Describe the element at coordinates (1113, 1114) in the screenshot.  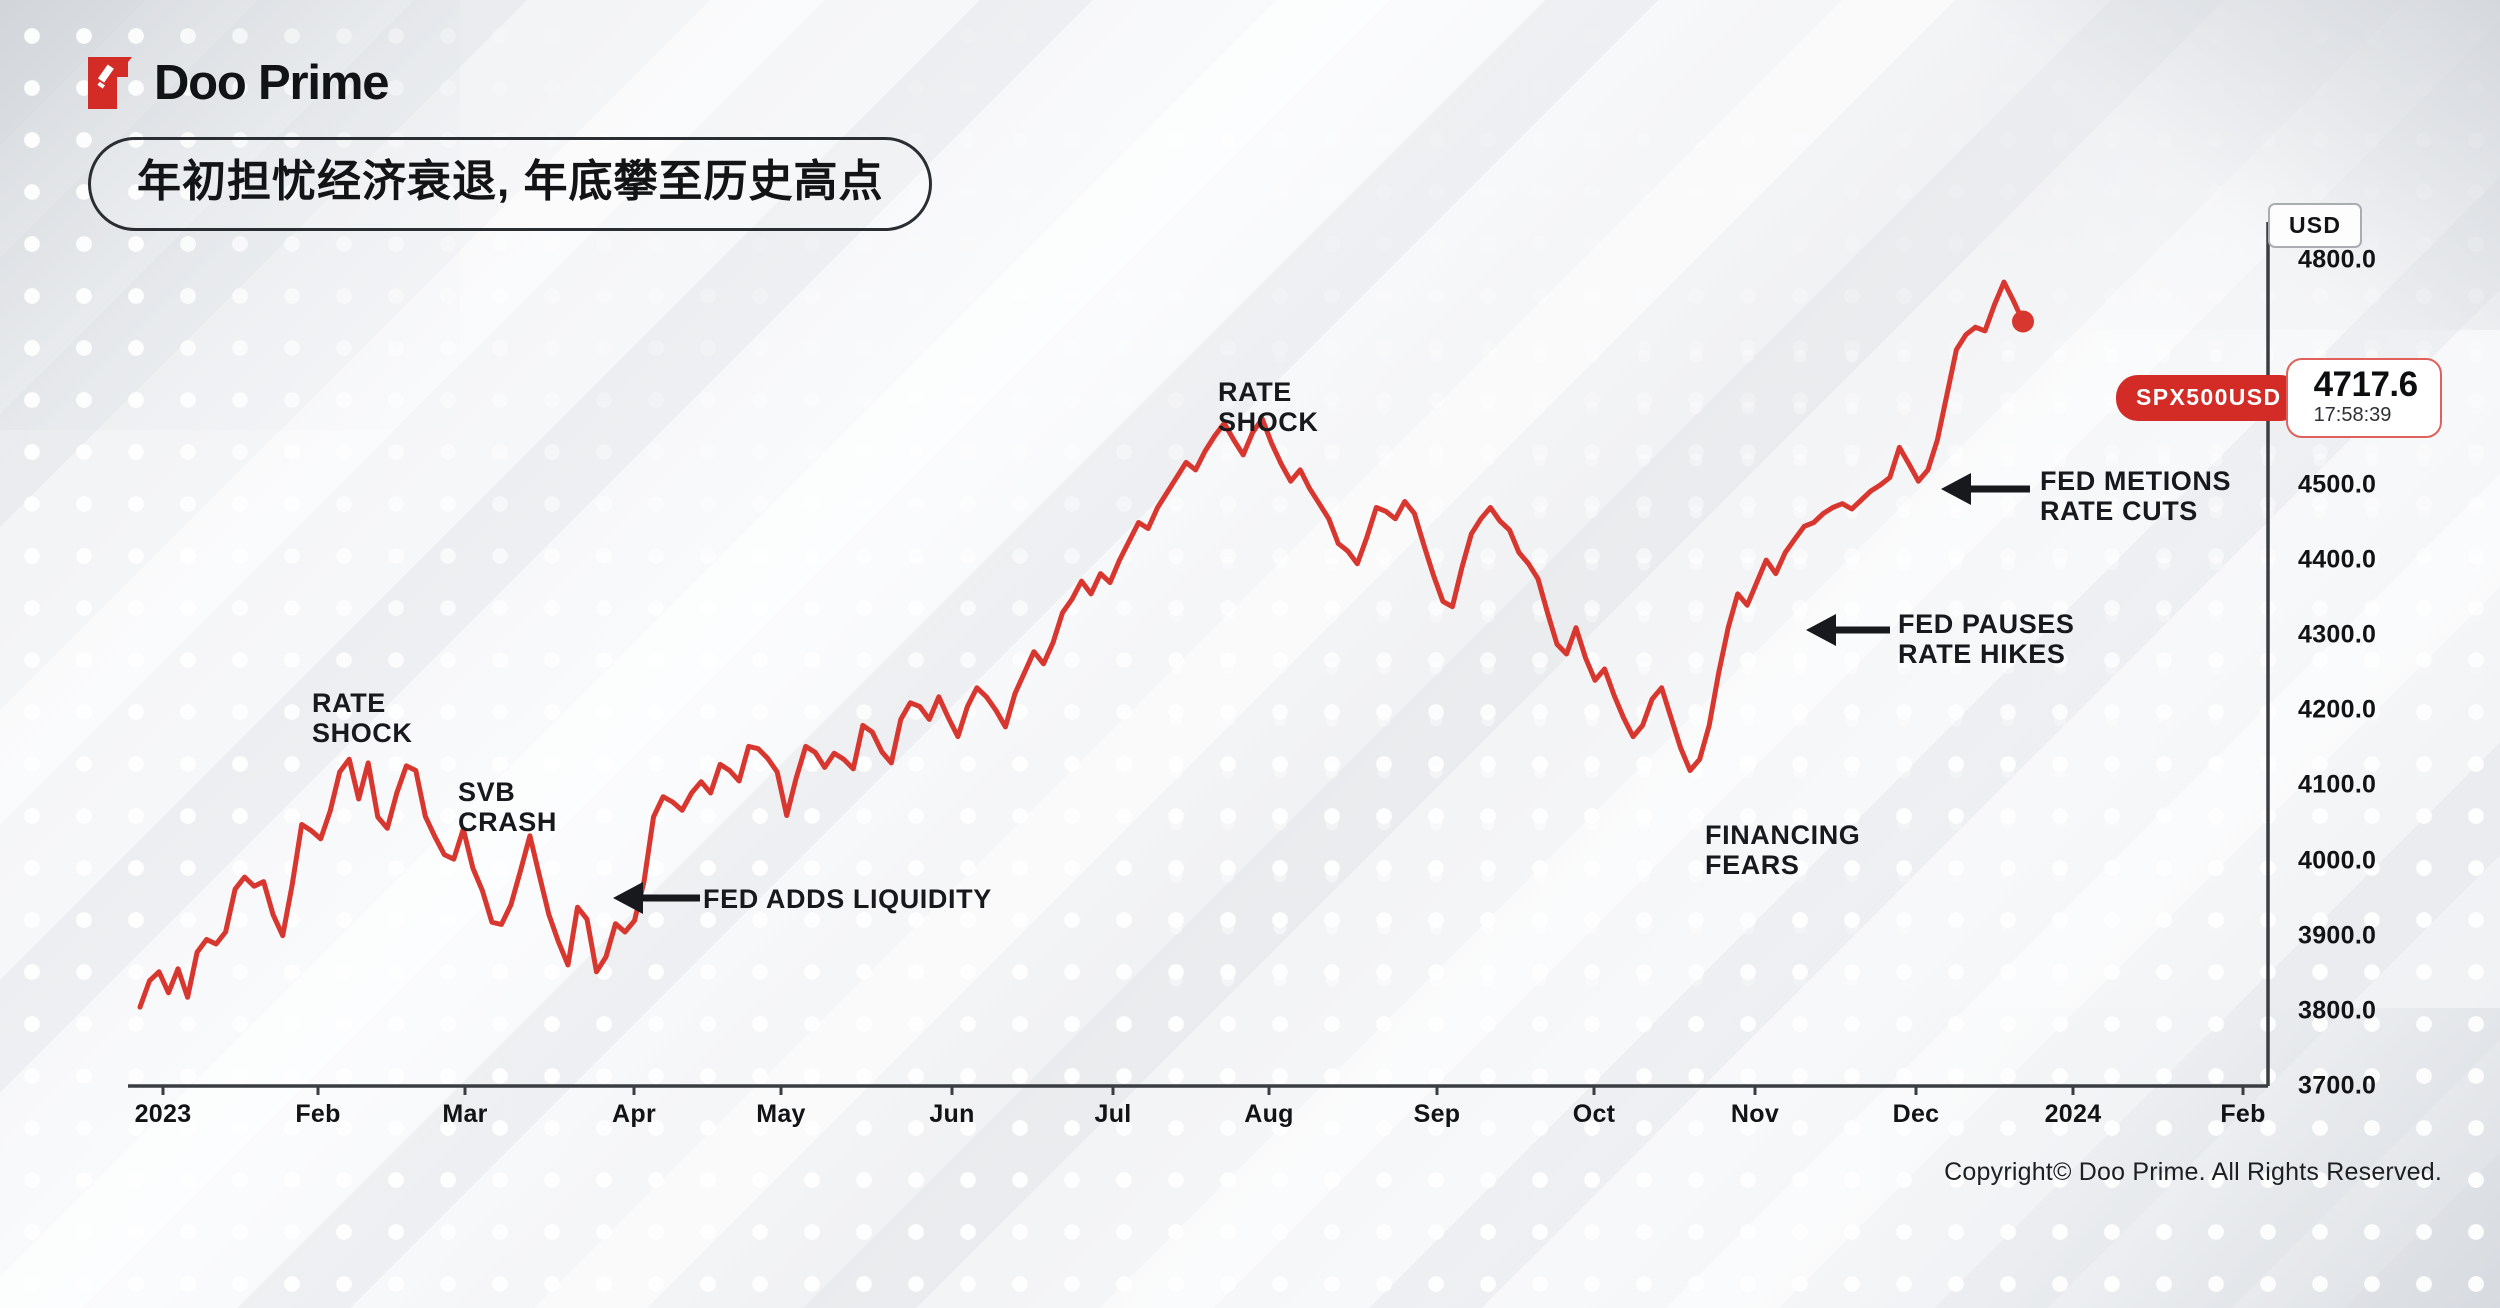
I see `x-axis-tick-jul: Jul` at that location.